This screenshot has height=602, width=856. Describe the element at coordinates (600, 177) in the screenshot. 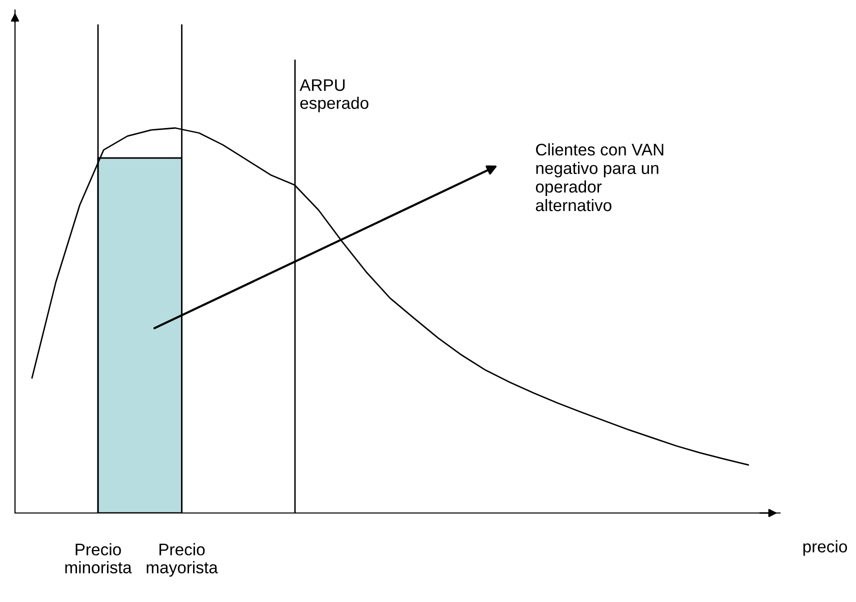

I see `annotation: Clientes con VAN negativo para un operador alternativo` at that location.